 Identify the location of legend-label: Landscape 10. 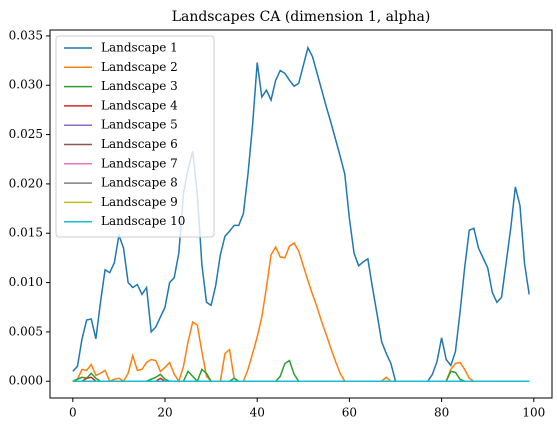
(143, 221).